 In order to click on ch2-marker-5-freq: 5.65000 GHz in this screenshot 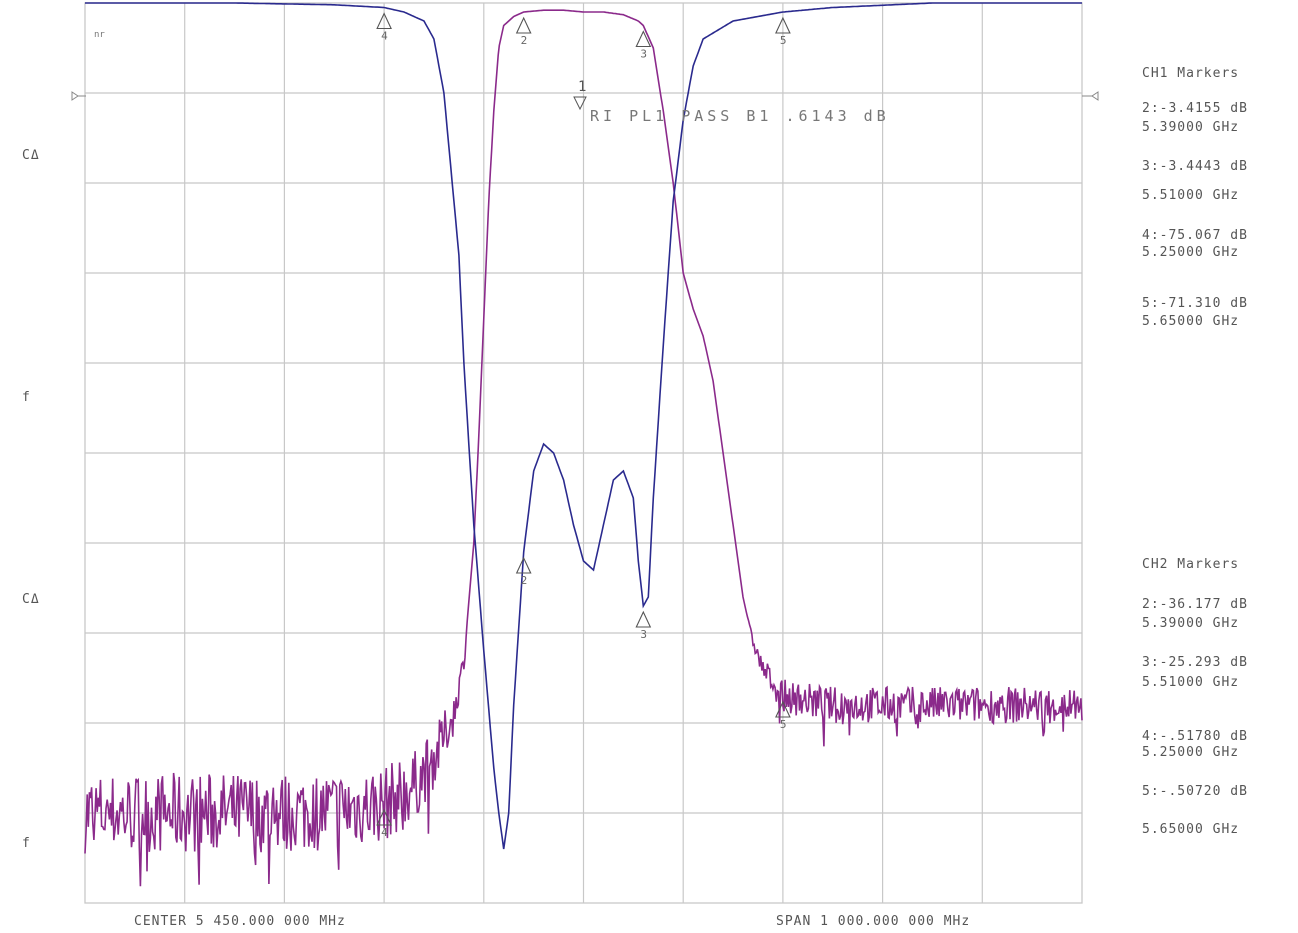, I will do `click(1190, 829)`.